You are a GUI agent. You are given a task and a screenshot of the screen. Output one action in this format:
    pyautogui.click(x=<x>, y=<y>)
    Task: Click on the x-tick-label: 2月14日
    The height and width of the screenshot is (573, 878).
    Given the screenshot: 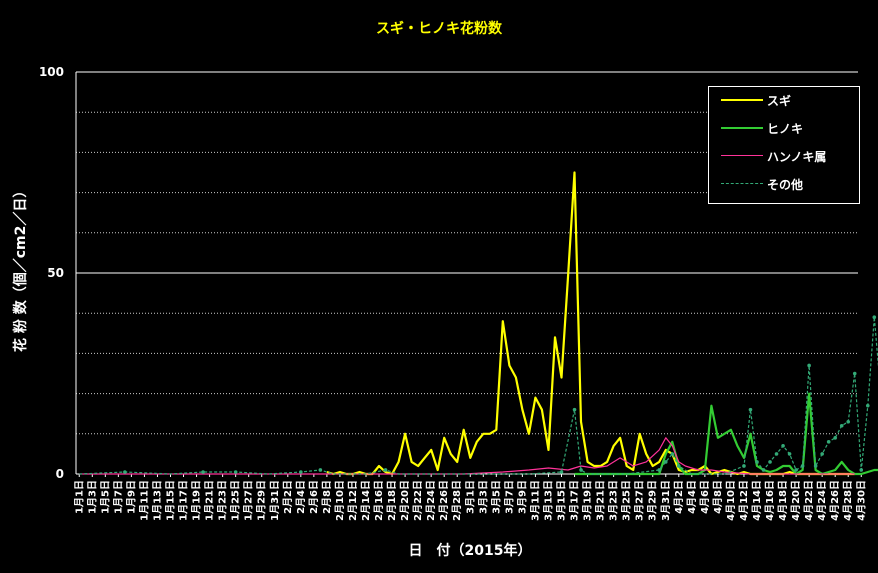 What is the action you would take?
    pyautogui.click(x=366, y=500)
    